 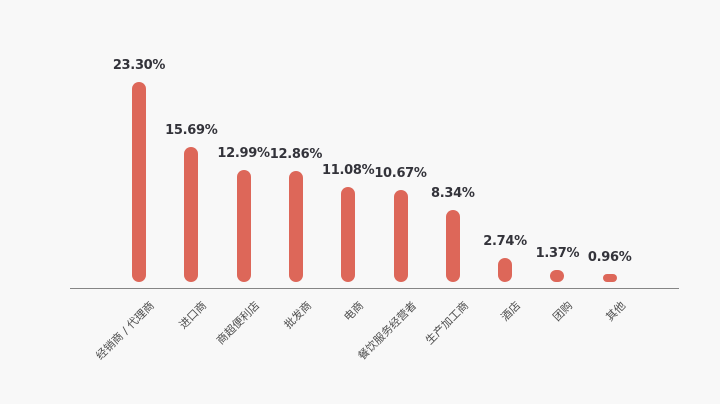 I want to click on bar-value-label: 8.34%, so click(x=452, y=194).